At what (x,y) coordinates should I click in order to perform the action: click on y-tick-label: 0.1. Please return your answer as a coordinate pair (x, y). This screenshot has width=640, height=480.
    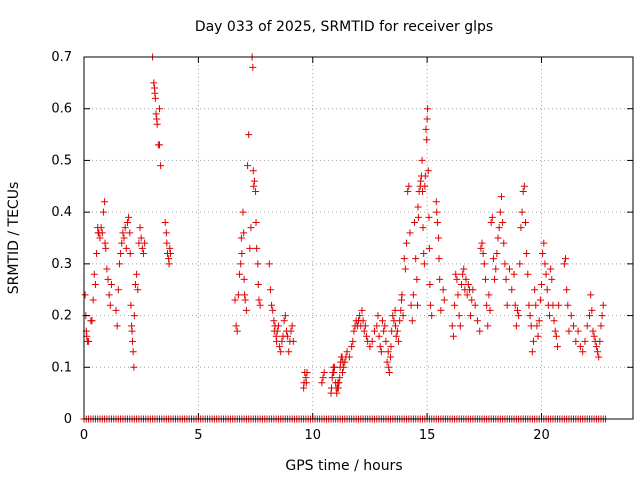
    Looking at the image, I should click on (61, 367).